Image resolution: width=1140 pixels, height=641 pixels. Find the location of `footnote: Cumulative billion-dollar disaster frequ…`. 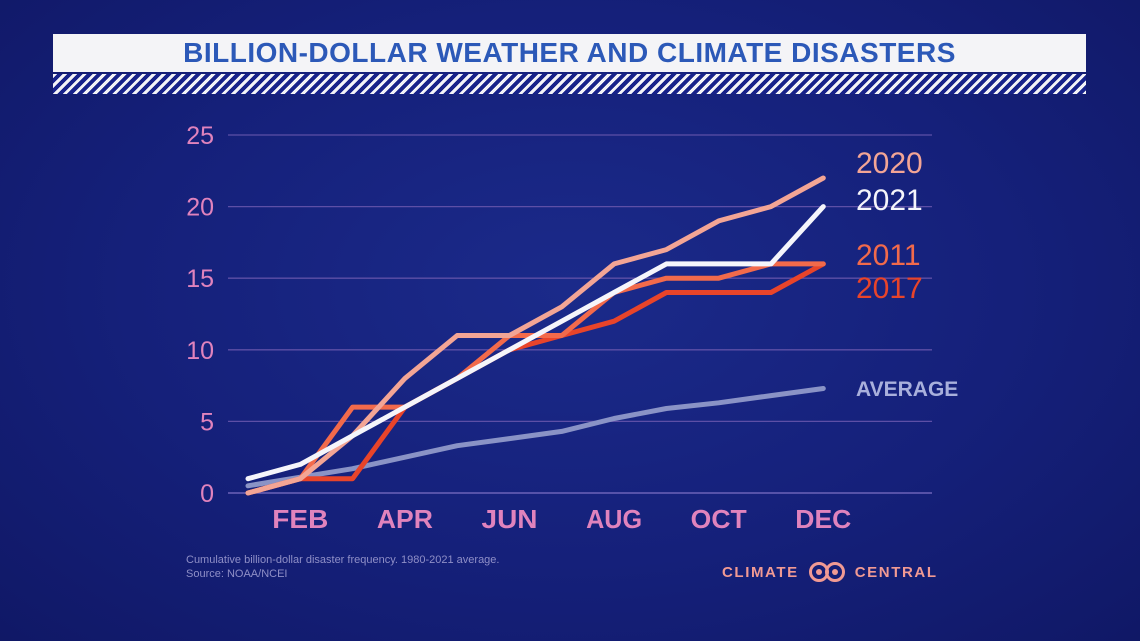

footnote: Cumulative billion-dollar disaster frequ… is located at coordinates (342, 567).